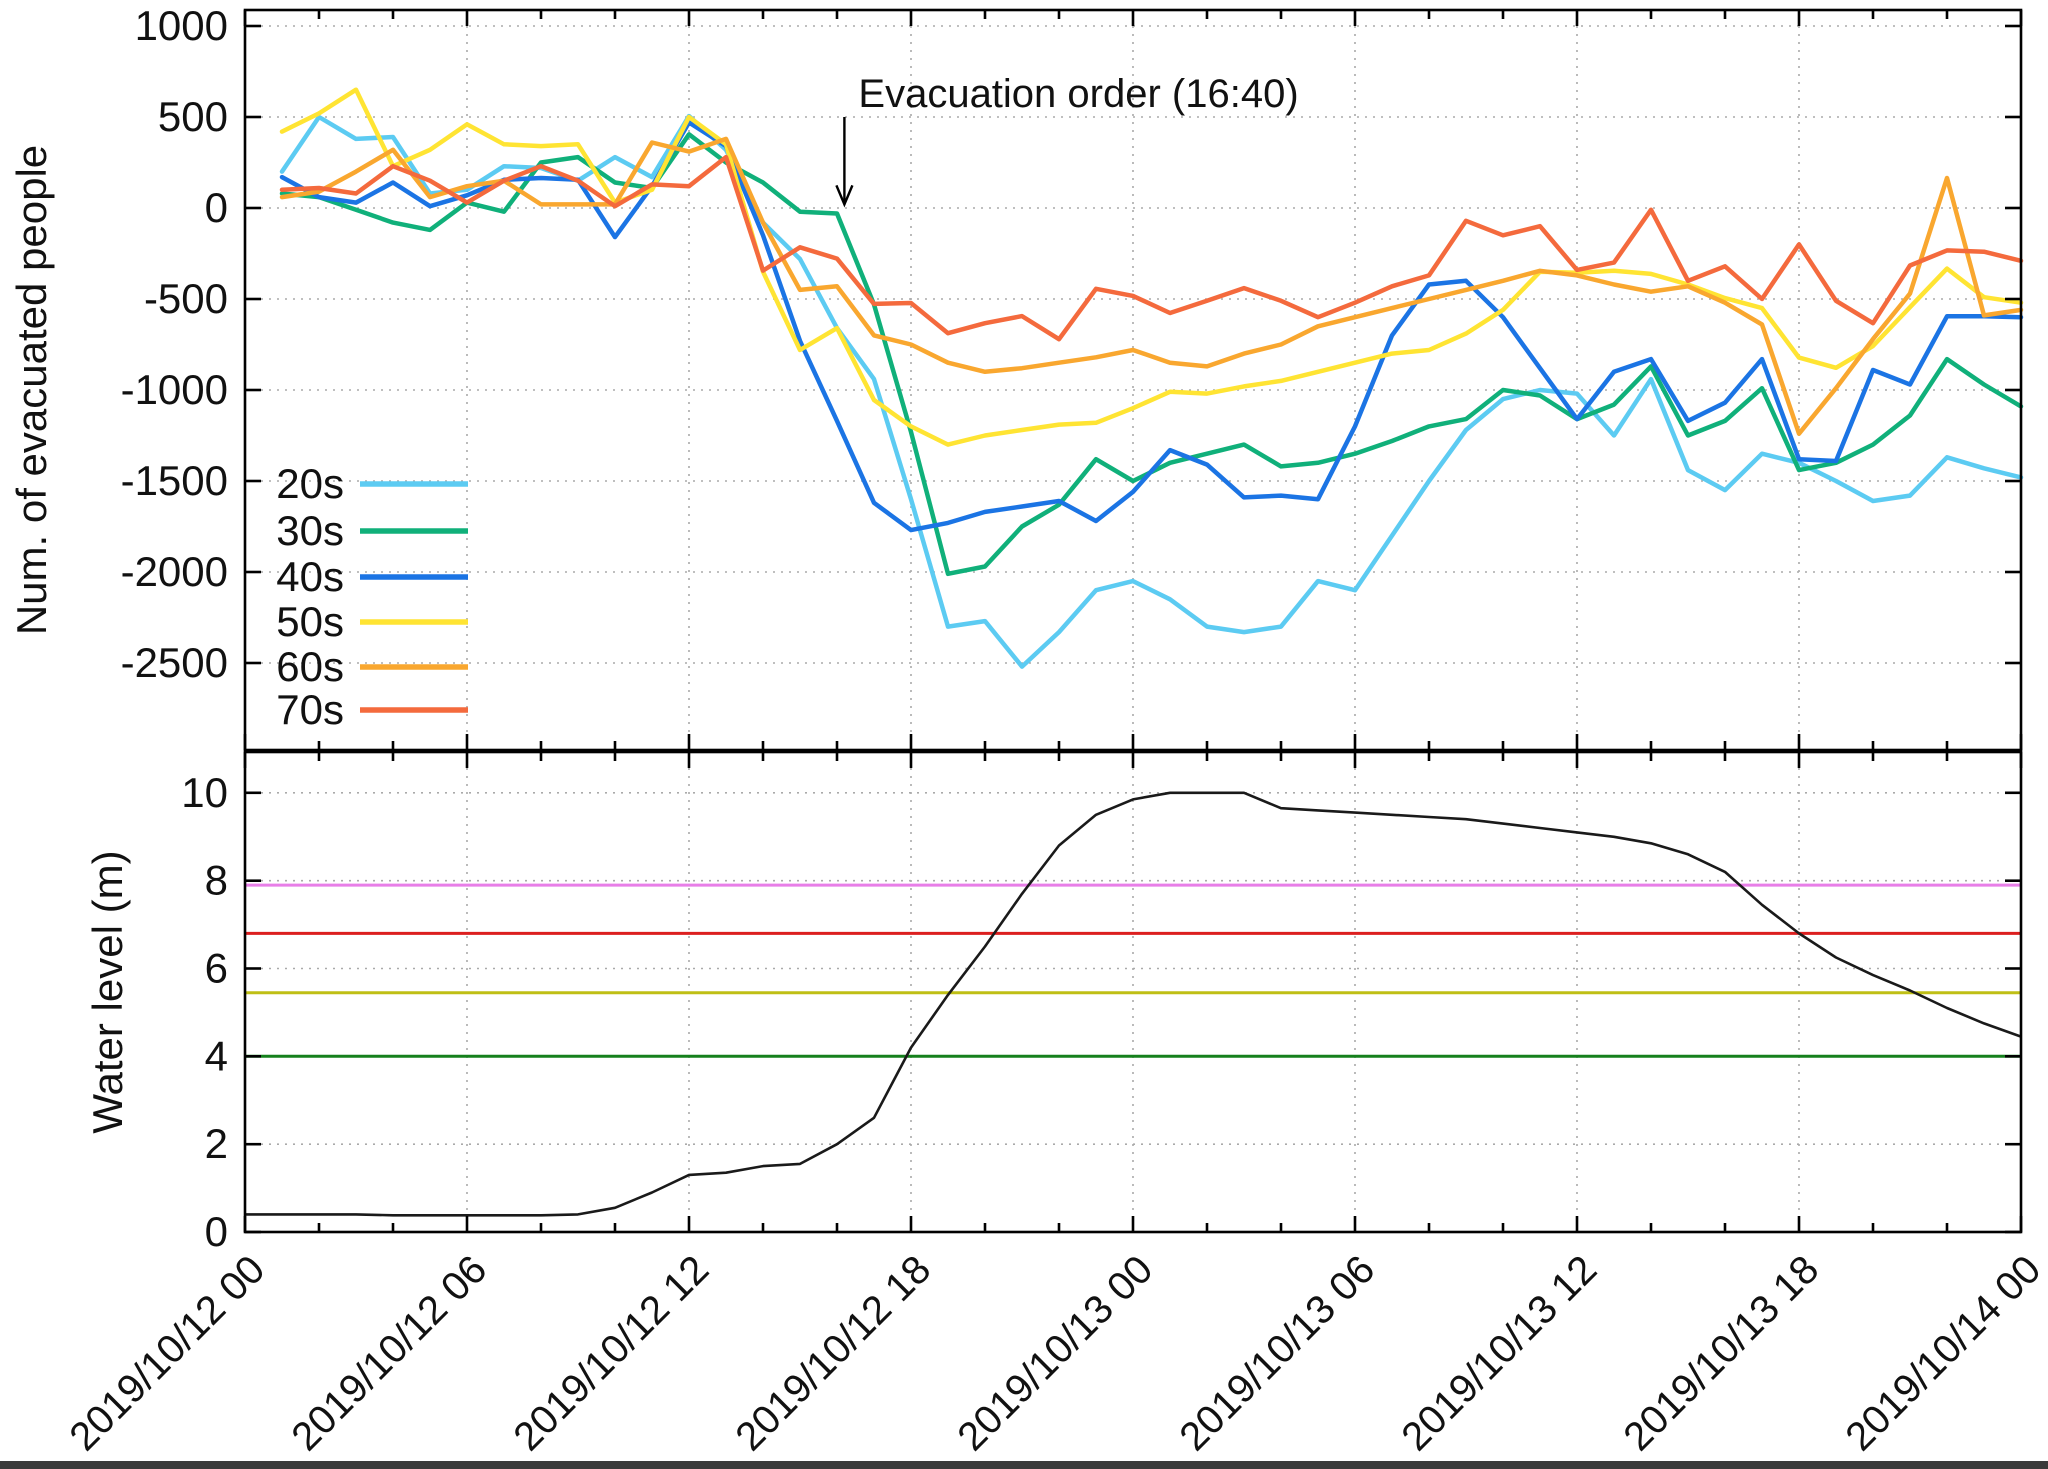 Image resolution: width=2048 pixels, height=1469 pixels. I want to click on y-tick-label: 500, so click(193, 116).